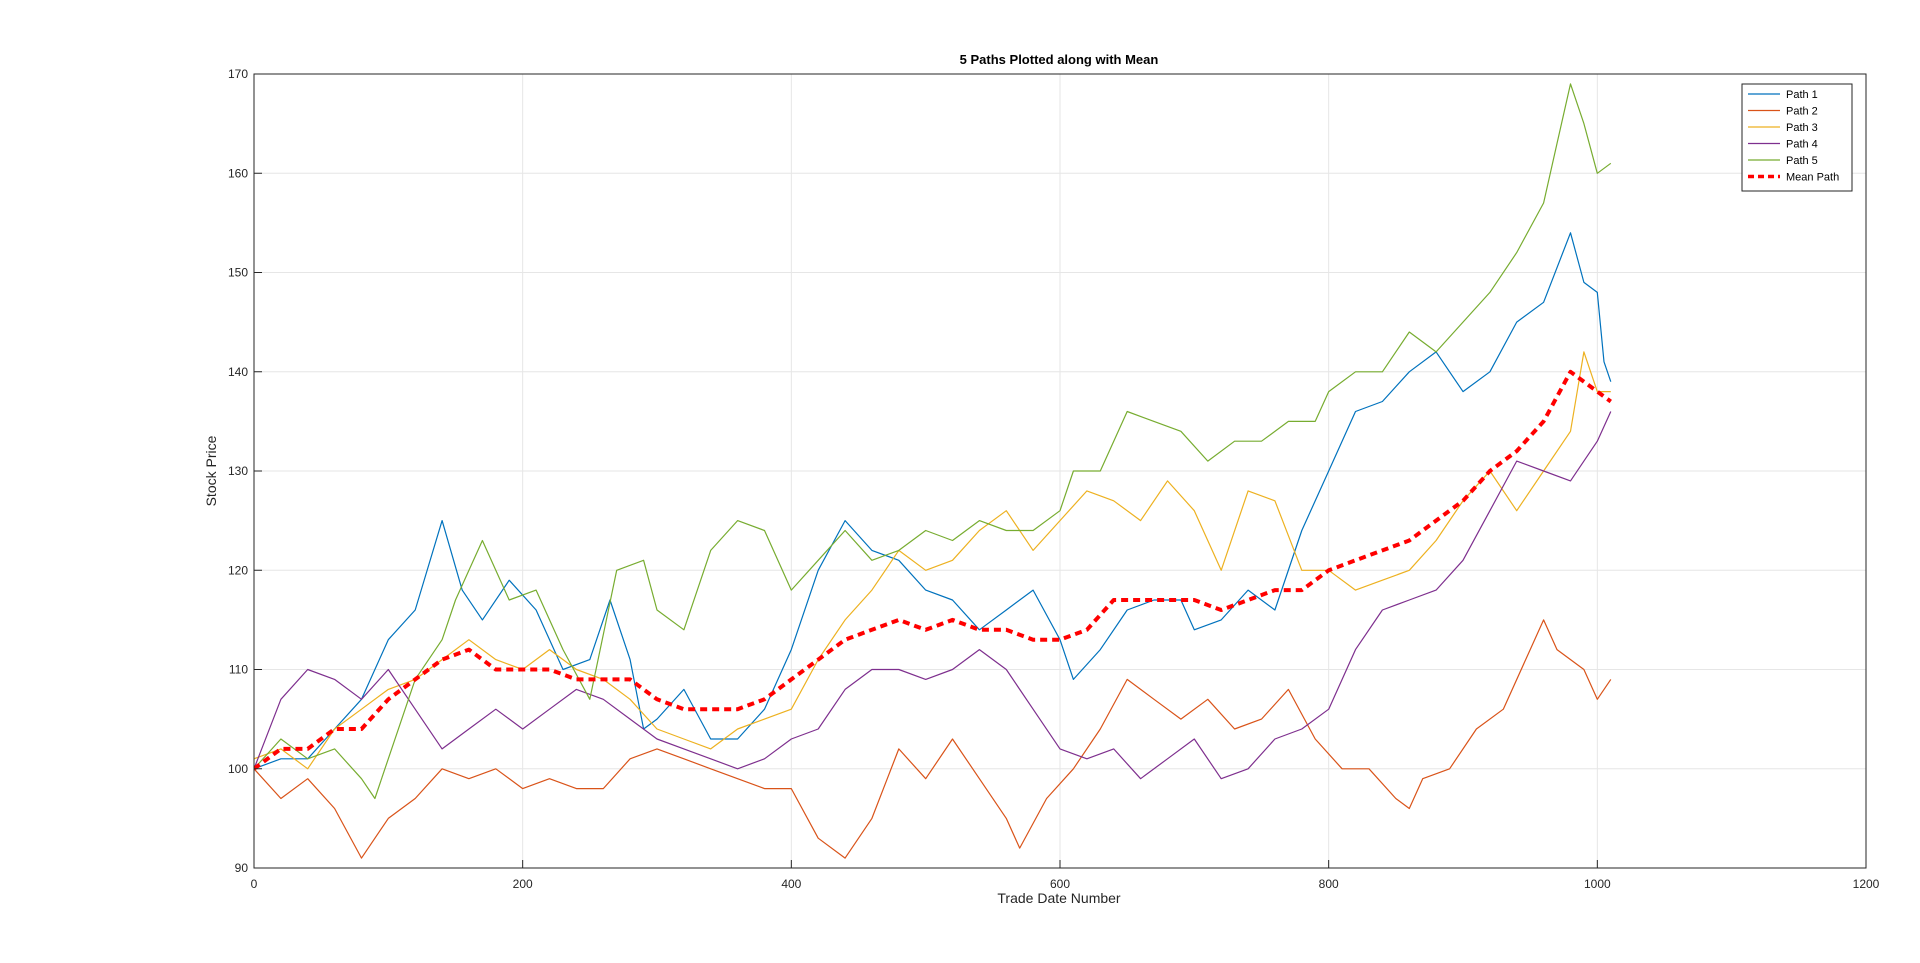 The height and width of the screenshot is (963, 1920). Describe the element at coordinates (211, 470) in the screenshot. I see `y-axis-label: Stock Price` at that location.